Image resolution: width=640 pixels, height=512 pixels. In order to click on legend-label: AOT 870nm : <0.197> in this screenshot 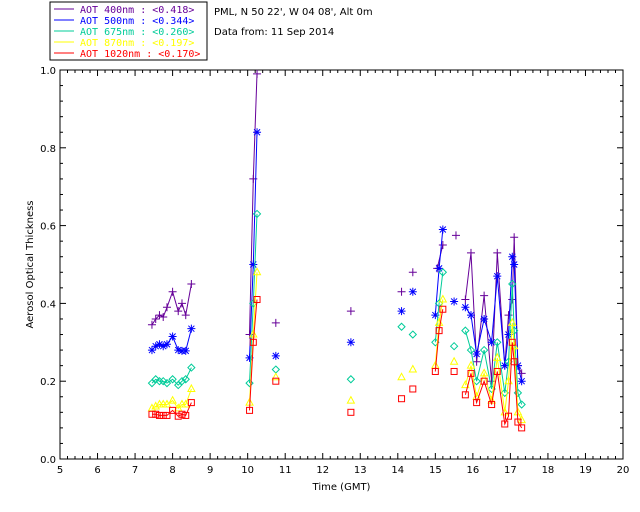, I will do `click(137, 43)`.